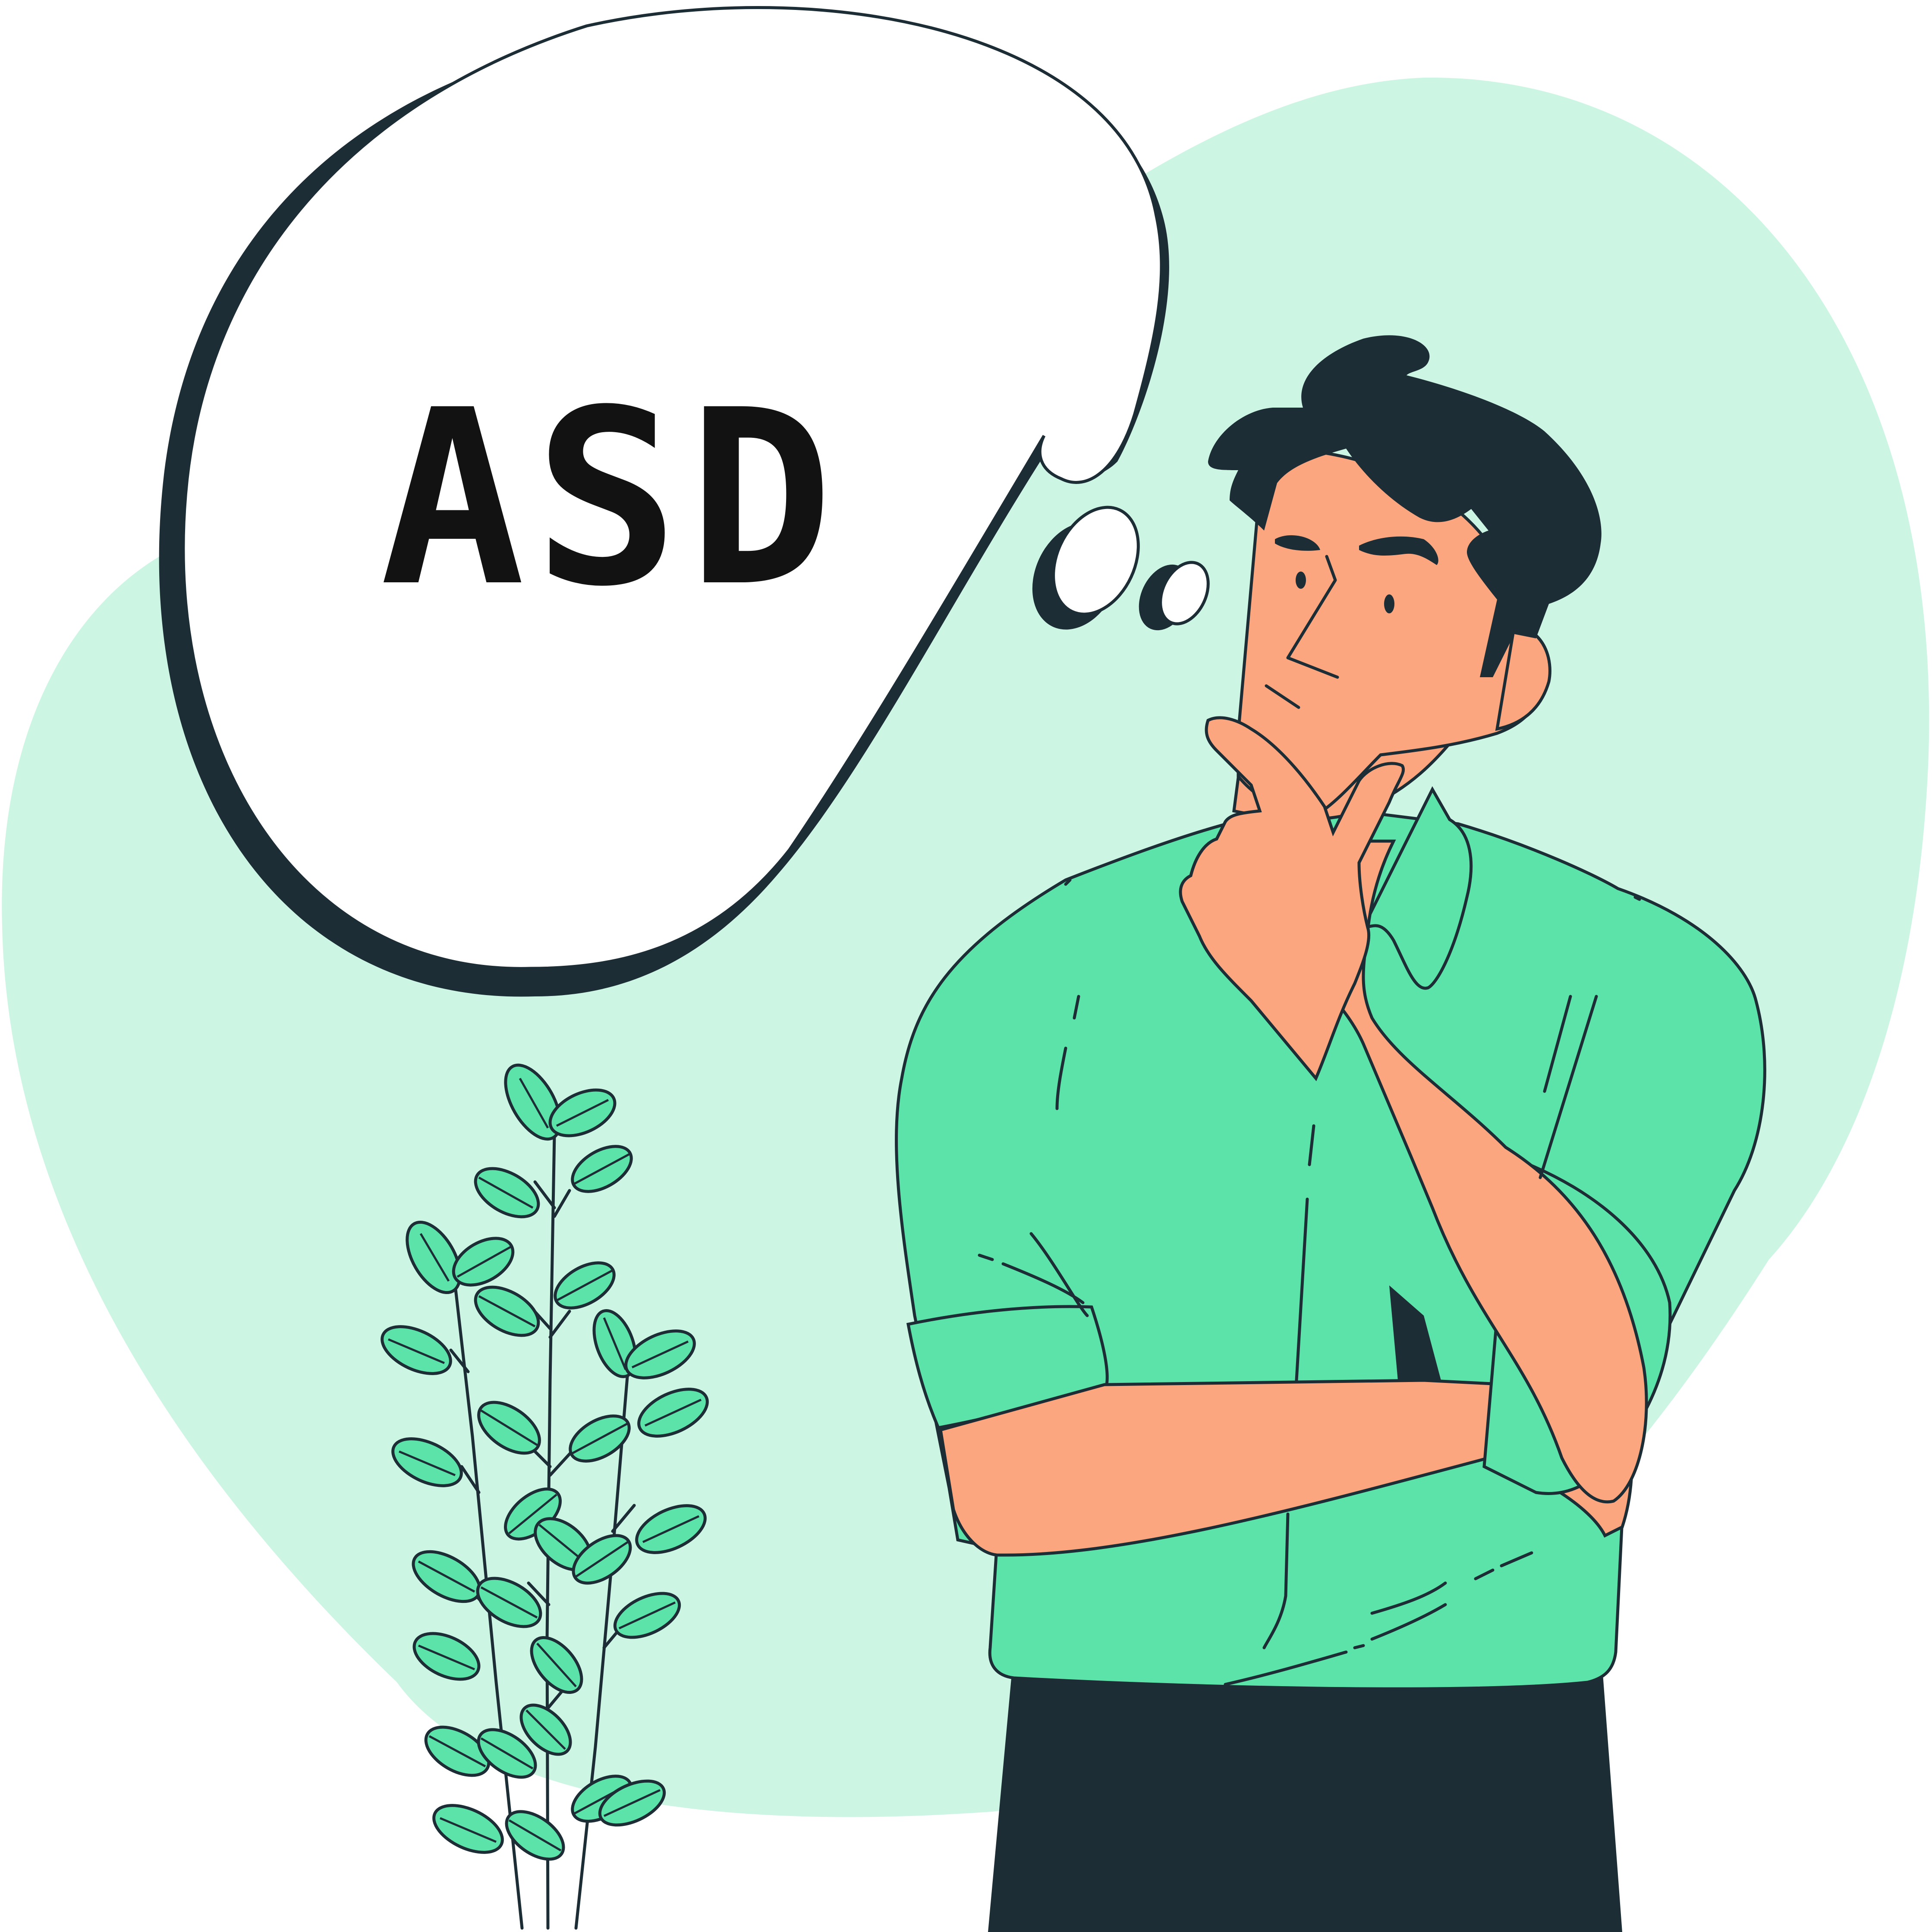  Describe the element at coordinates (1096, 561) in the screenshot. I see `thought-dot-large` at that location.